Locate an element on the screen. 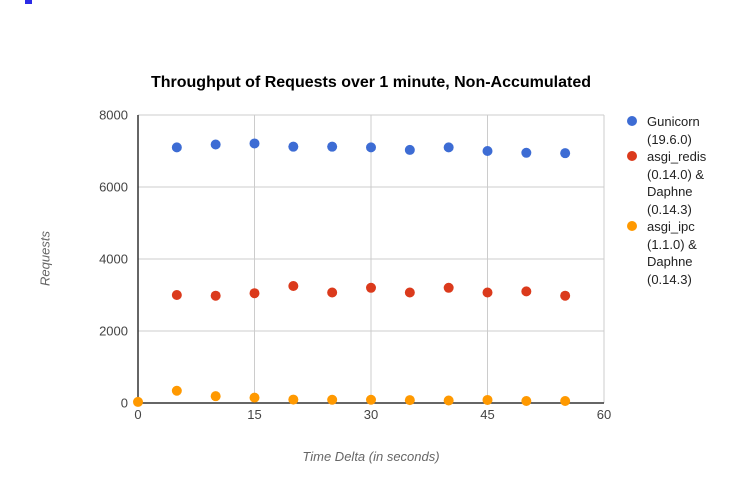 This screenshot has width=740, height=489. legend-label-asgi-redis-daphne: asgi_redis (0.14.0) & Daphne (0.14.3) is located at coordinates (676, 183).